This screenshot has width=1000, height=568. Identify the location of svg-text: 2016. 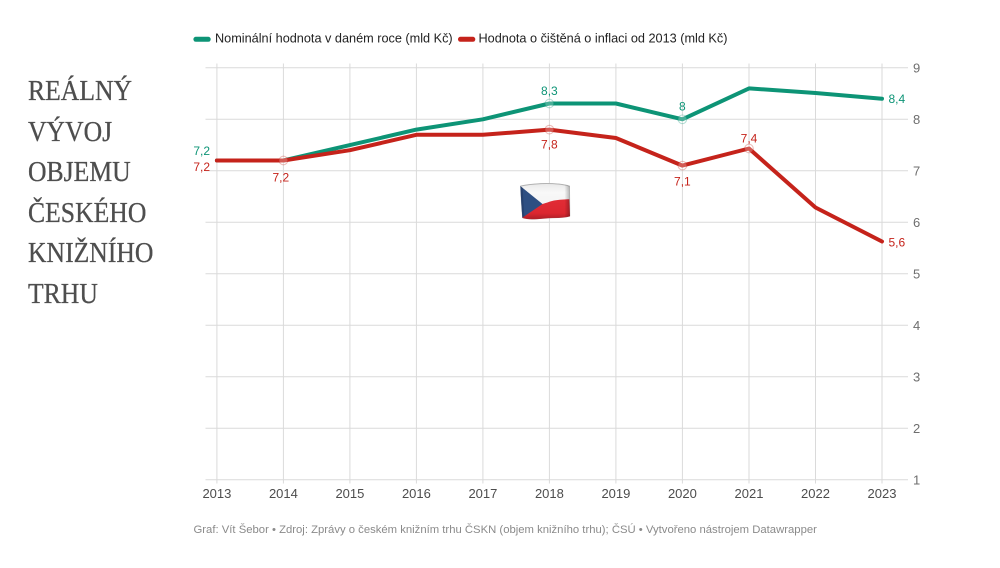
(416, 493).